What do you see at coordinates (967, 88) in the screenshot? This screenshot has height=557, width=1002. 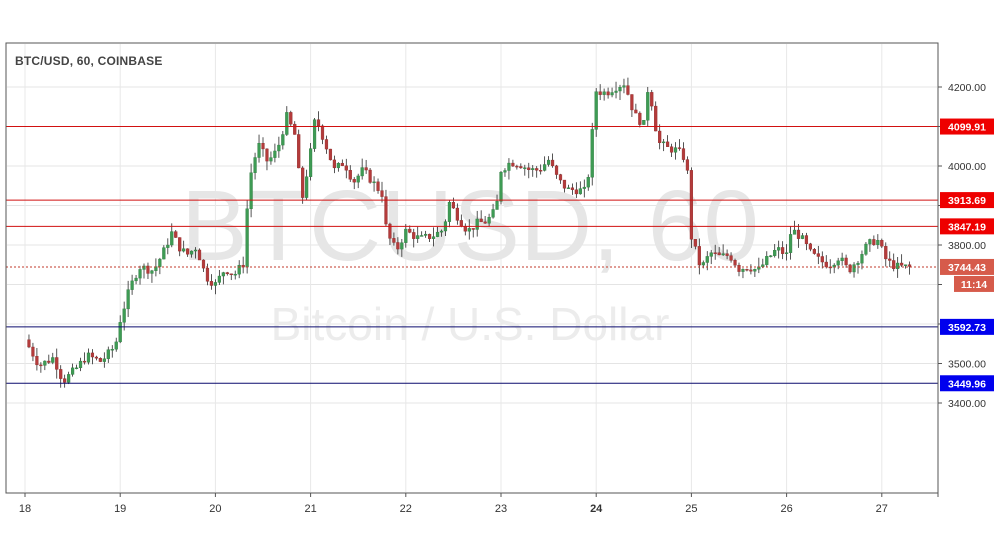 I see `y-tick-label: 4200.00` at bounding box center [967, 88].